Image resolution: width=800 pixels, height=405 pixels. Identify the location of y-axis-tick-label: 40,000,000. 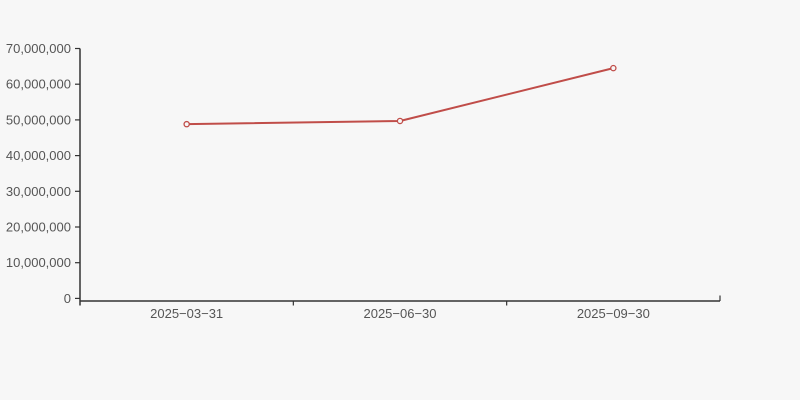
(38, 155).